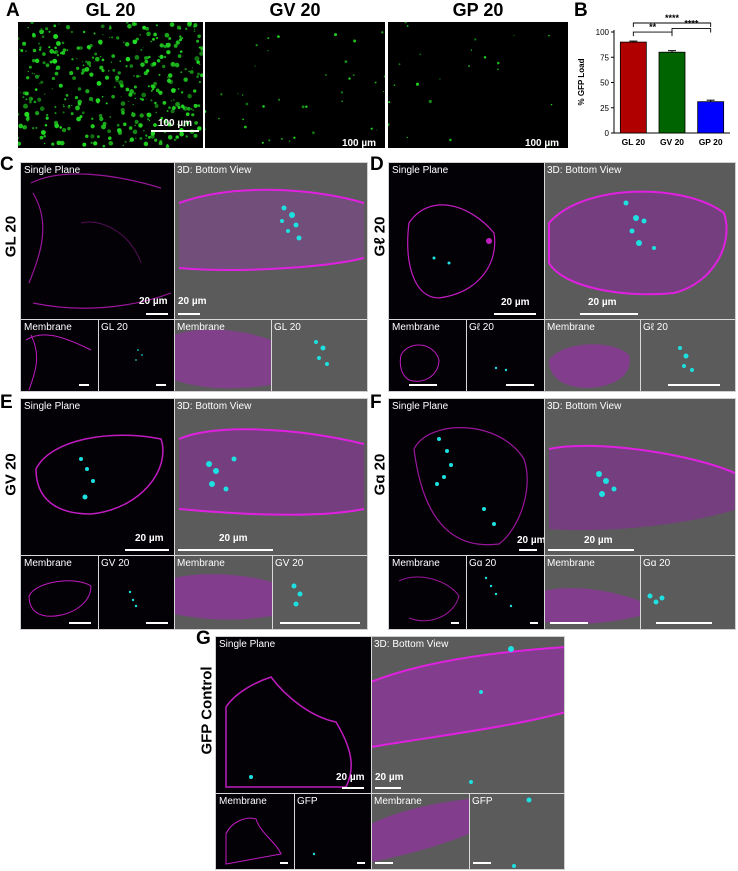  I want to click on significance-label-1: ****, so click(691, 24).